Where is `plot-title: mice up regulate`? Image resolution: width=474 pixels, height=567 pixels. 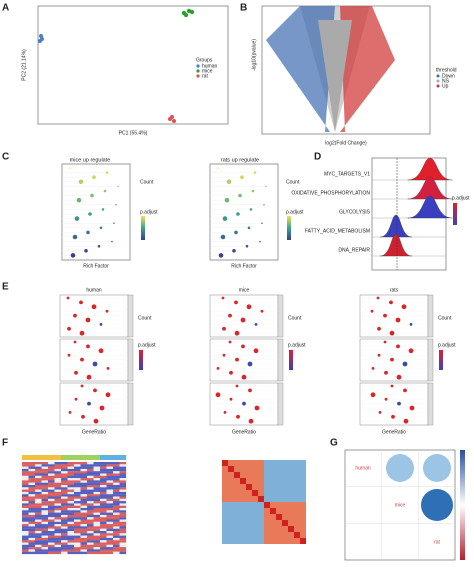
plot-title: mice up regulate is located at coordinates (90, 160).